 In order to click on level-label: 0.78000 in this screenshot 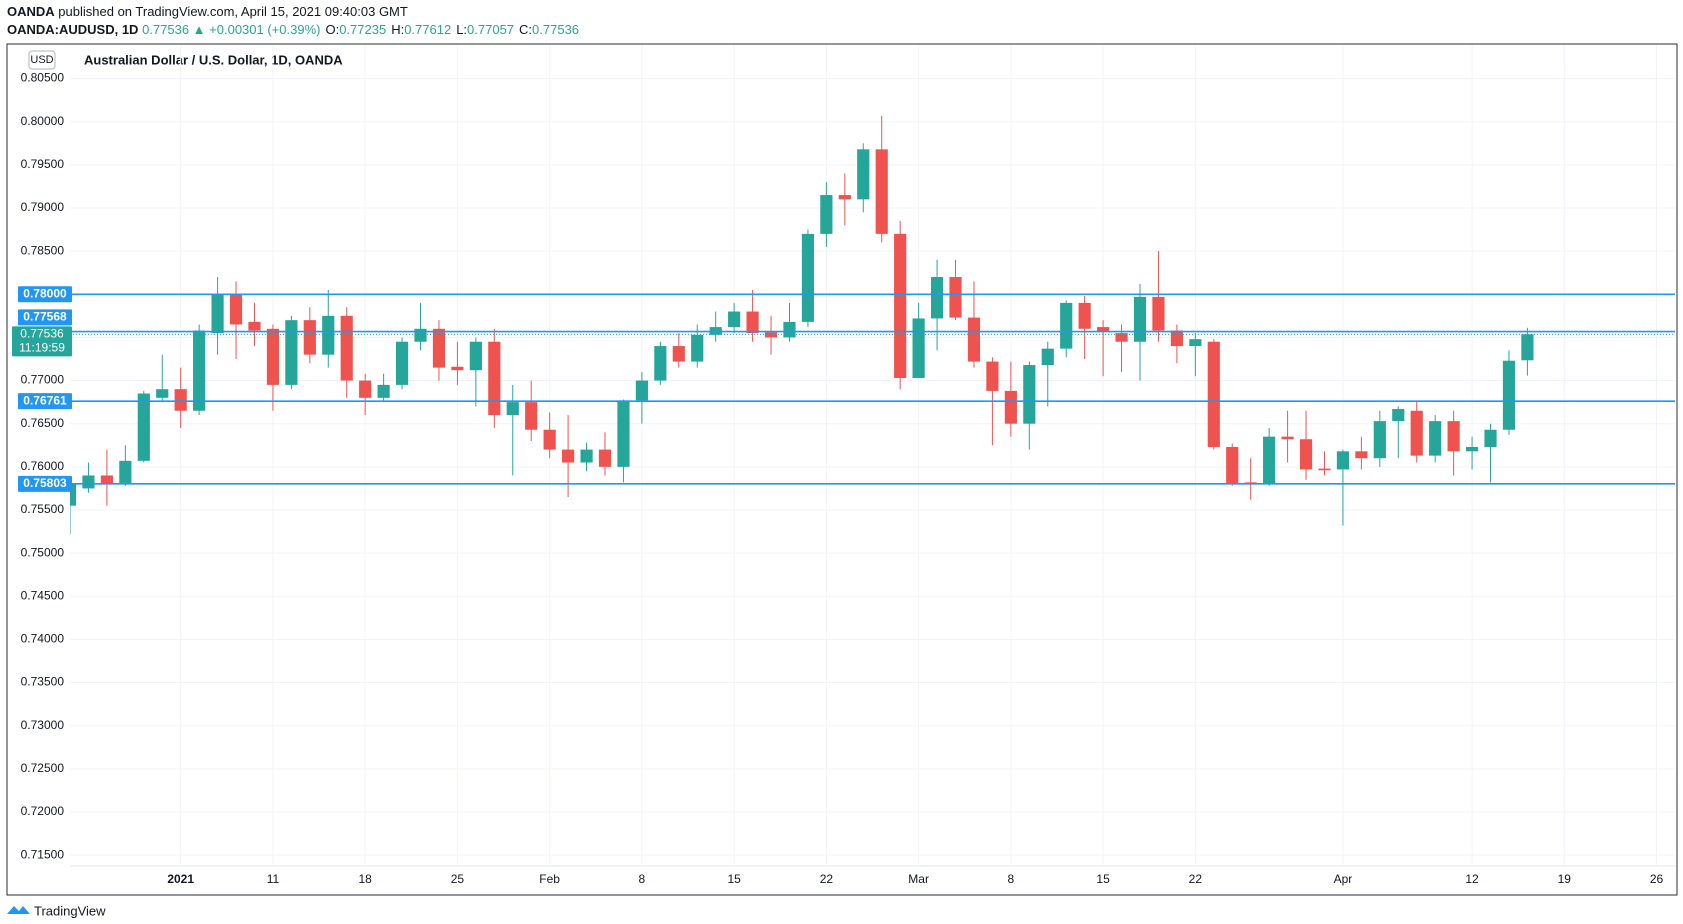, I will do `click(45, 293)`.